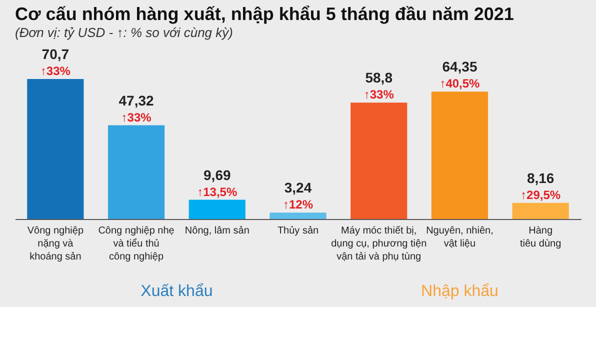  I want to click on text: Nhập khẩu, so click(459, 291).